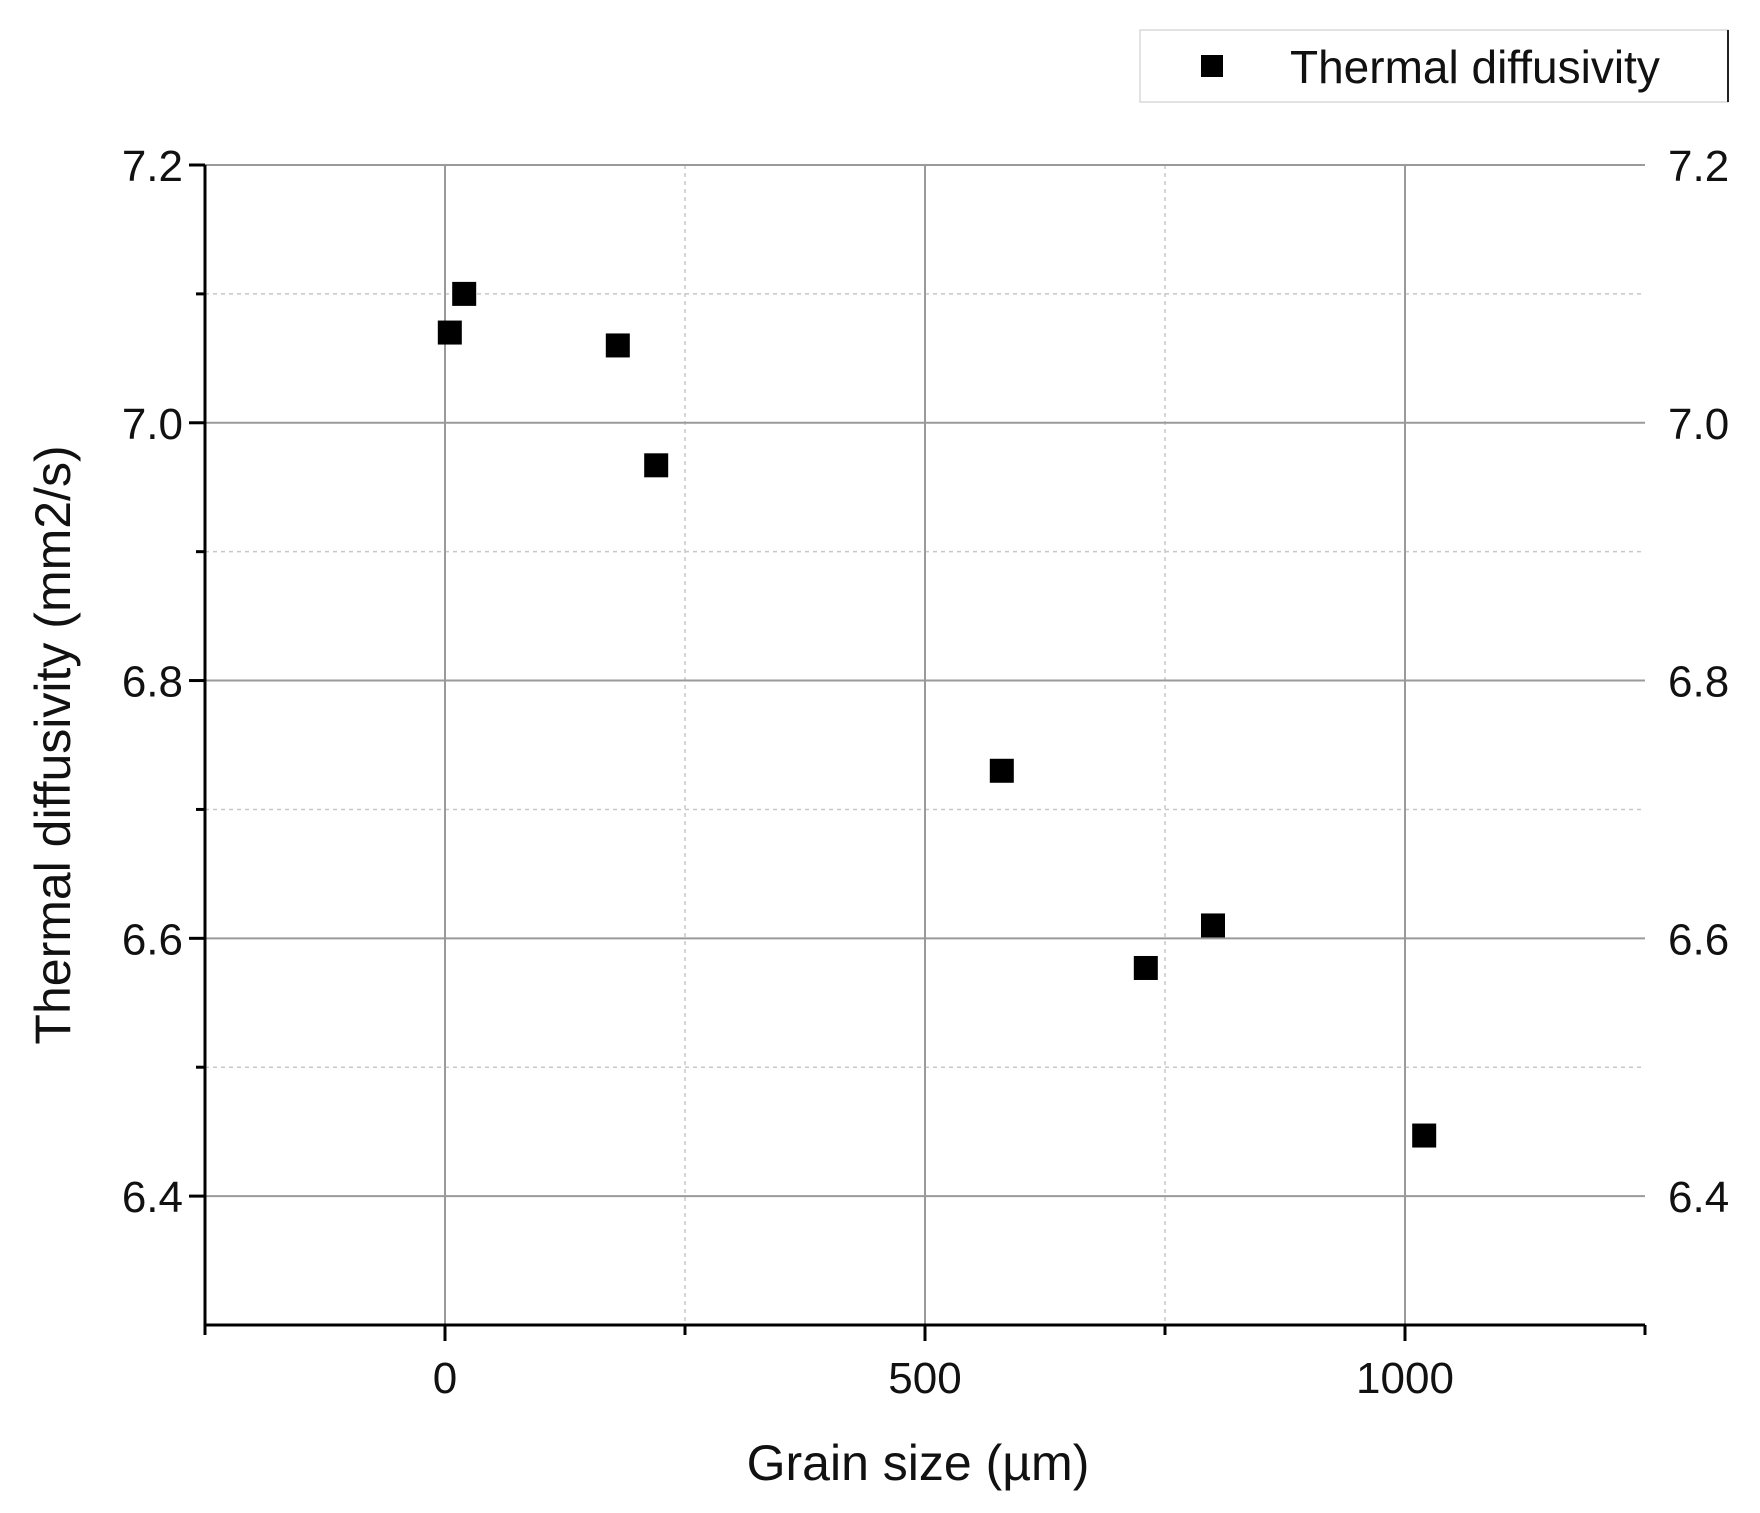  Describe the element at coordinates (53, 744) in the screenshot. I see `y-axis-label: Thermal diffusivity (mm2/s)` at that location.